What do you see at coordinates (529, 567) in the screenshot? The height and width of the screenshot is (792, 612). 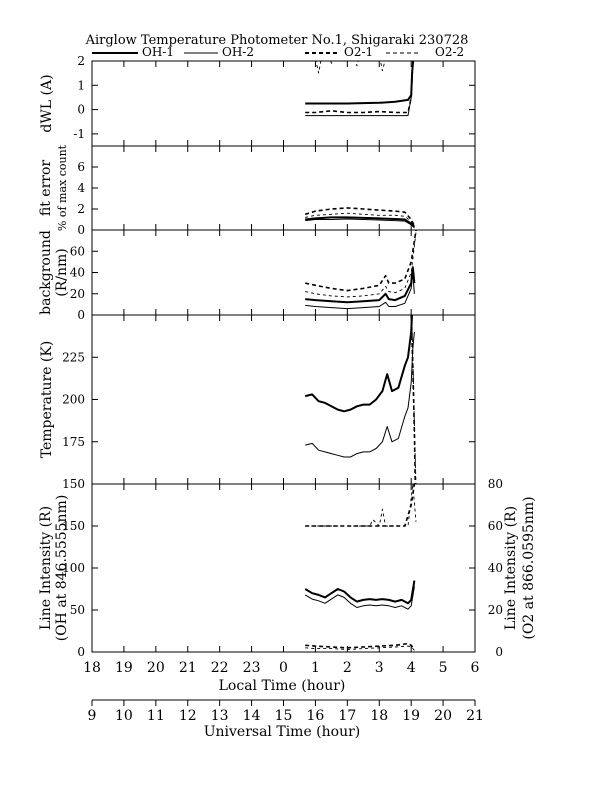 I see `y2label-line-intensity-1: (O2 at 866.0595nm)` at bounding box center [529, 567].